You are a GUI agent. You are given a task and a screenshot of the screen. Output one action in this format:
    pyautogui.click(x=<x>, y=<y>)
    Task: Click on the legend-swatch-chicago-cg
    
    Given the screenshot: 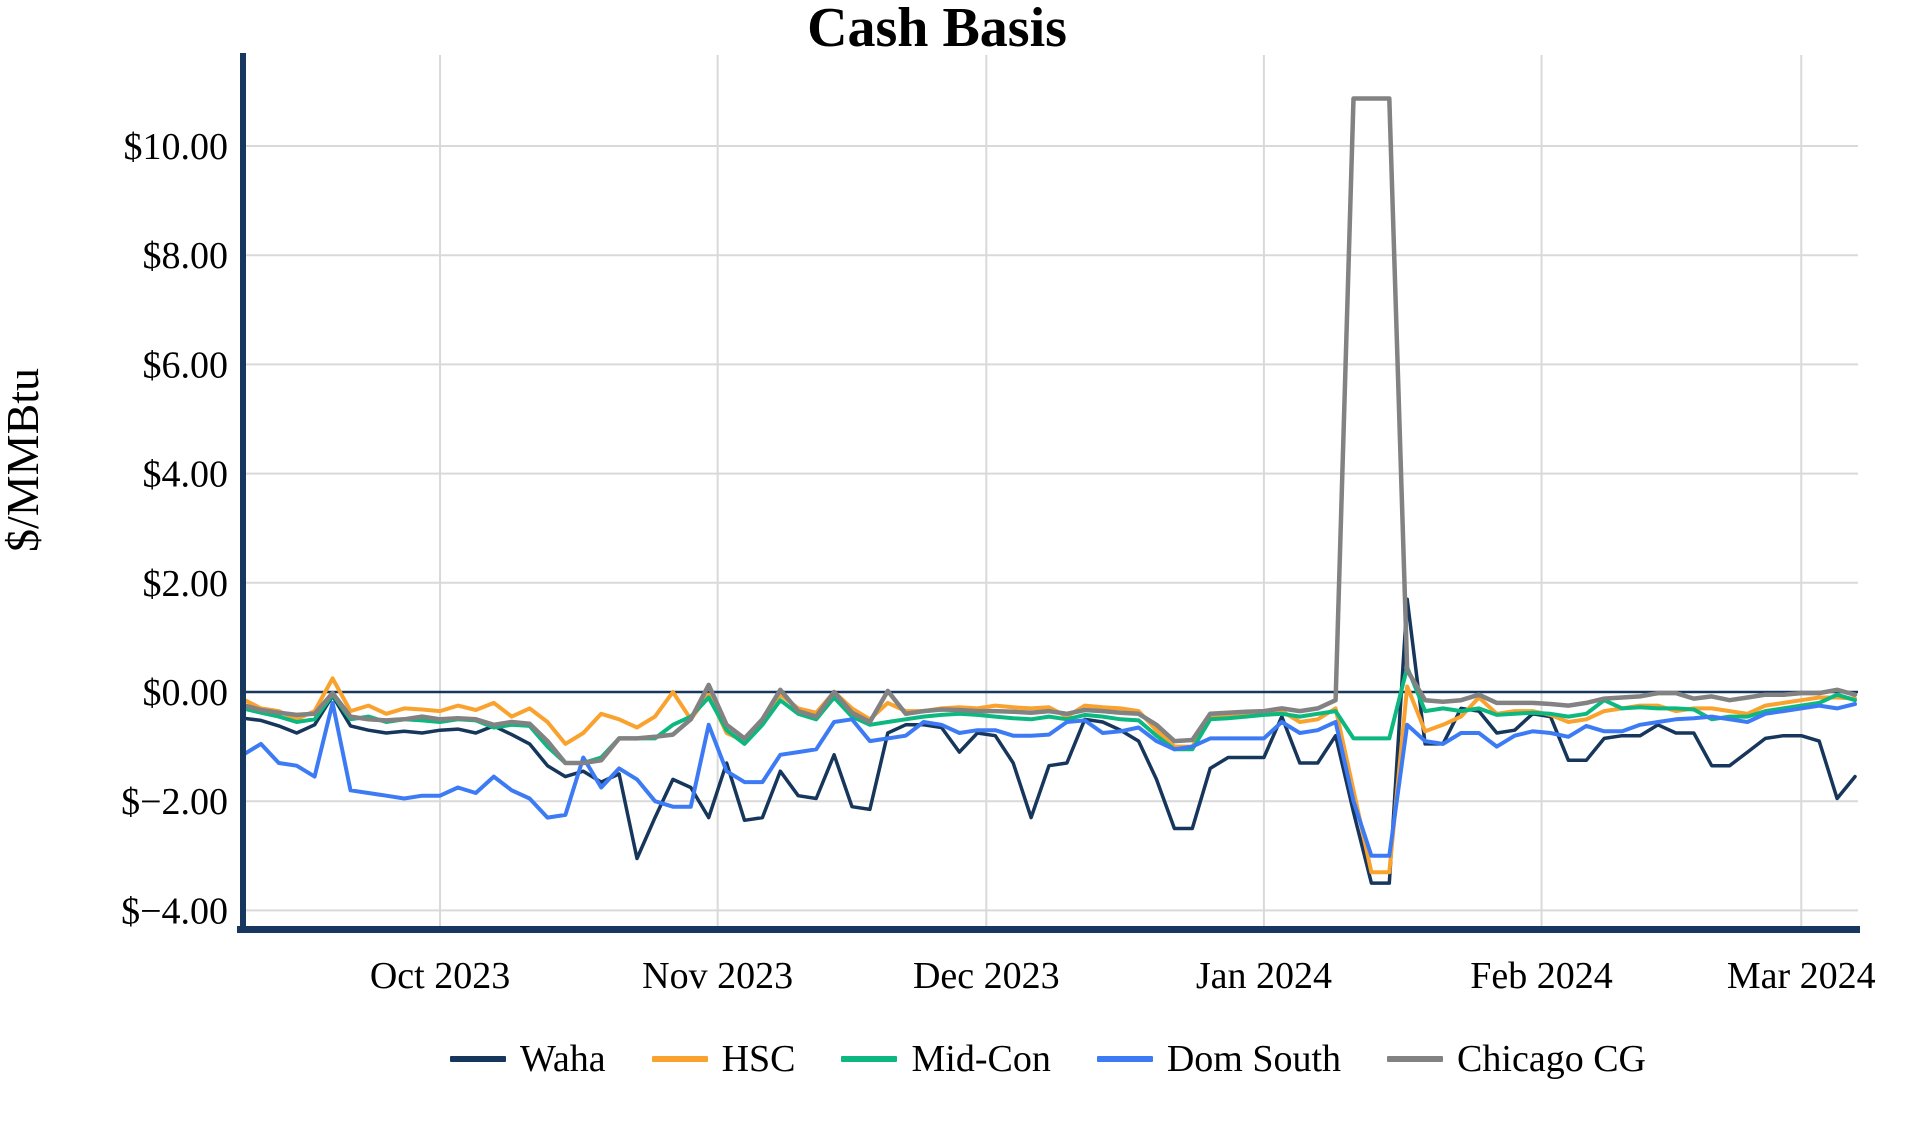 What is the action you would take?
    pyautogui.click(x=1415, y=1059)
    